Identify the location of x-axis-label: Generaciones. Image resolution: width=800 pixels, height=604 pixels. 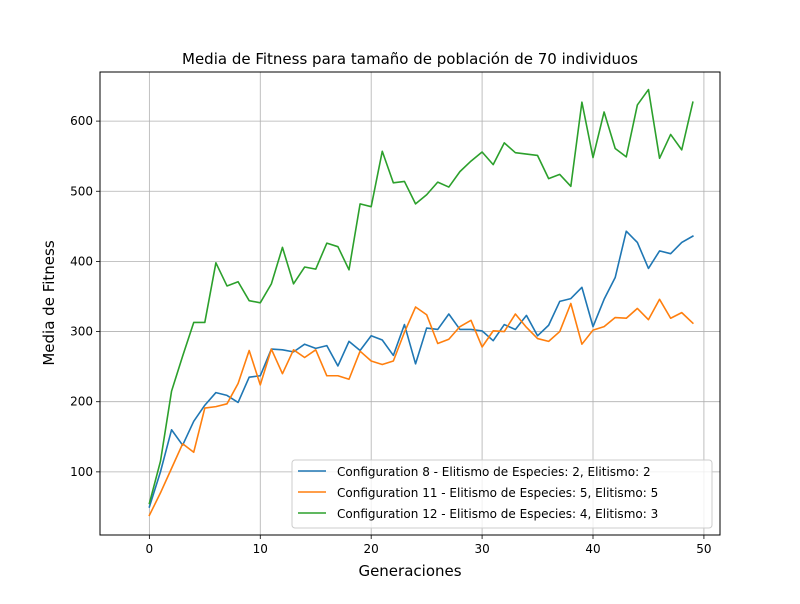
(409, 571).